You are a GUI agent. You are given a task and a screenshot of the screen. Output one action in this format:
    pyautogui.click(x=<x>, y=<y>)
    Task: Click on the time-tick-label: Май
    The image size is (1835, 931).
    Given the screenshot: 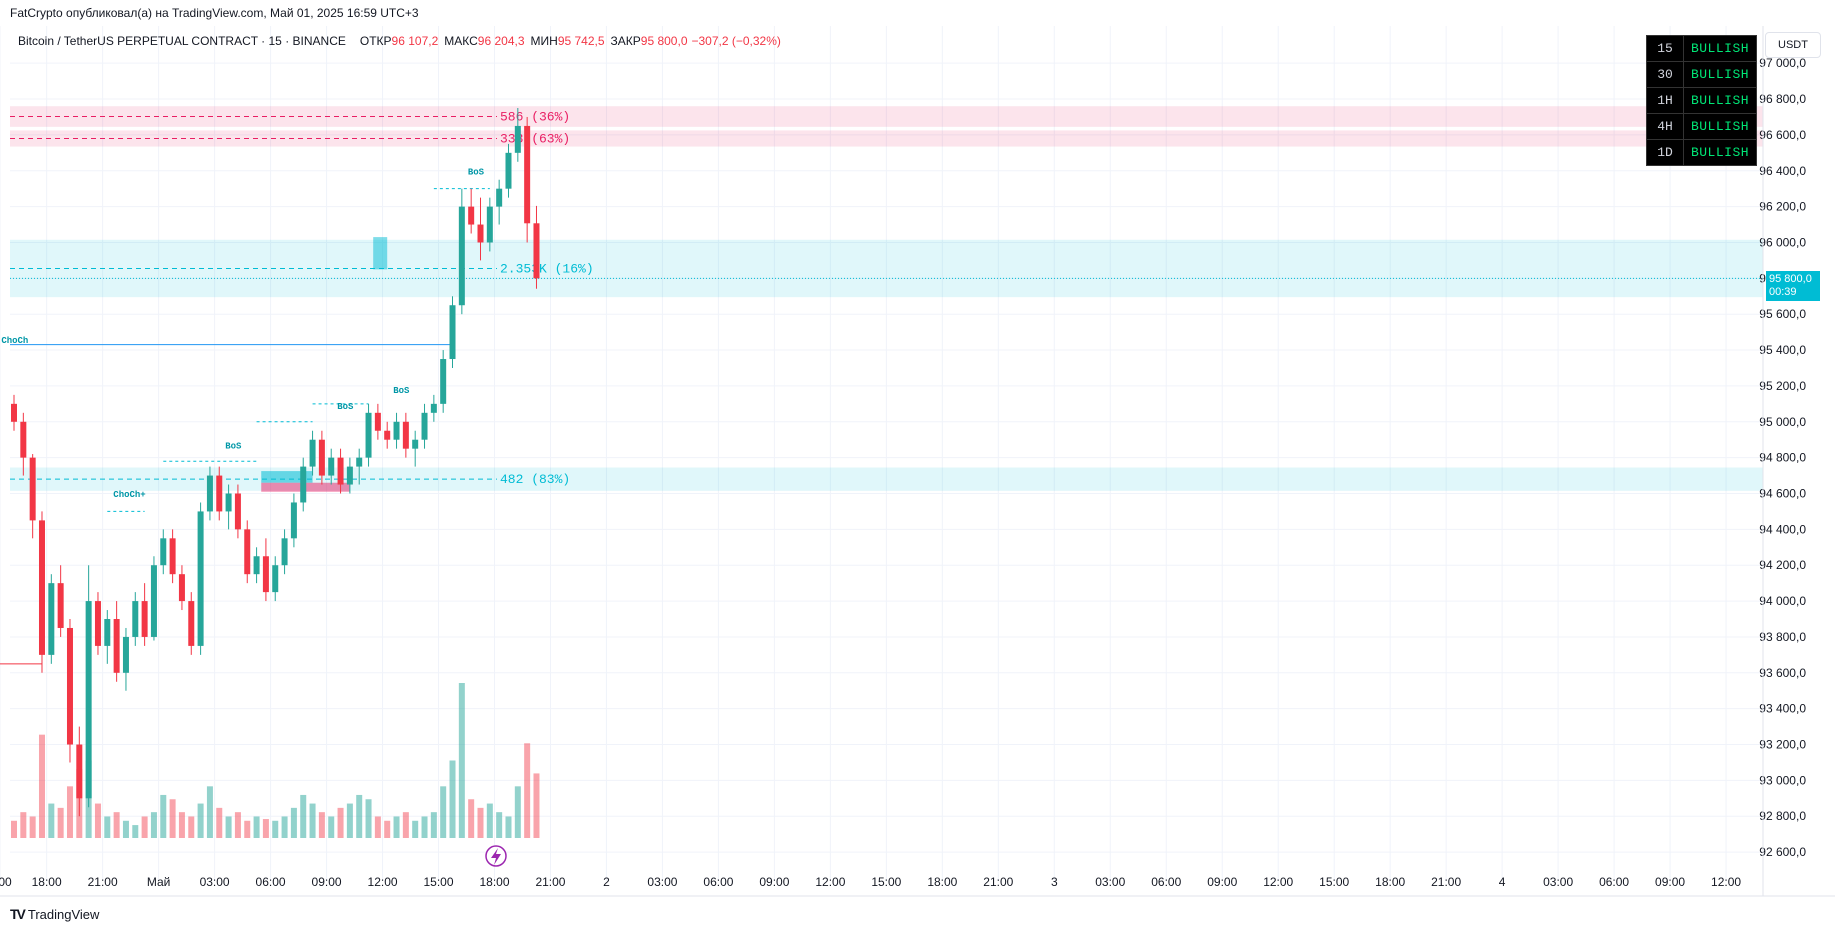 What is the action you would take?
    pyautogui.click(x=159, y=882)
    